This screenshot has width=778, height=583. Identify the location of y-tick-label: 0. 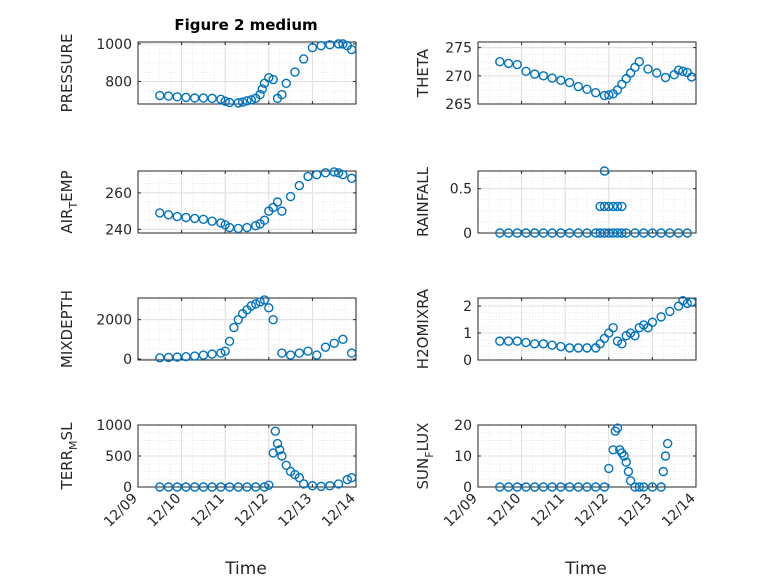
(467, 488).